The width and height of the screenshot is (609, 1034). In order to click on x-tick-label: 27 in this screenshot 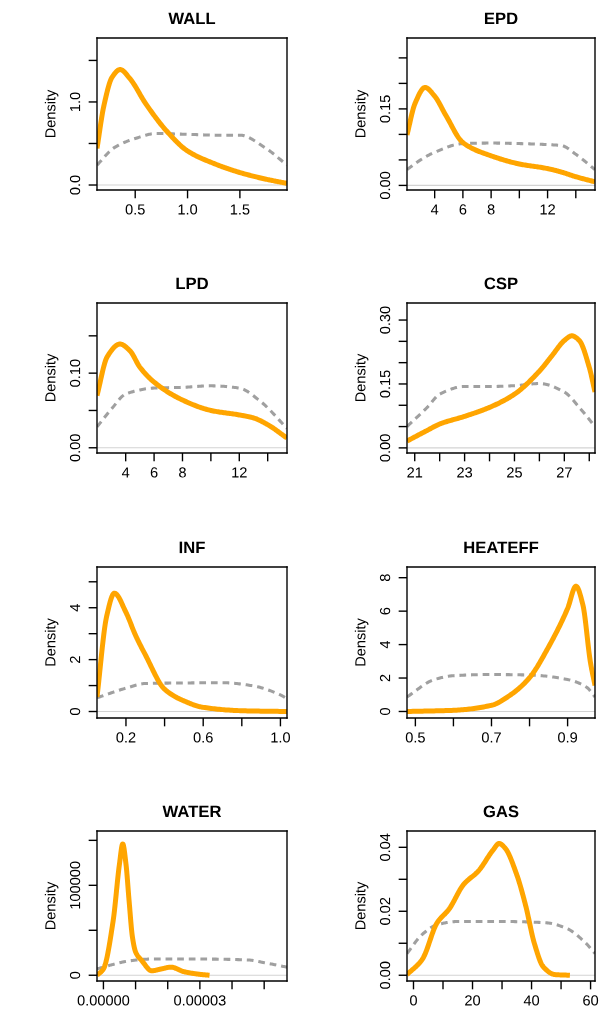, I will do `click(564, 472)`.